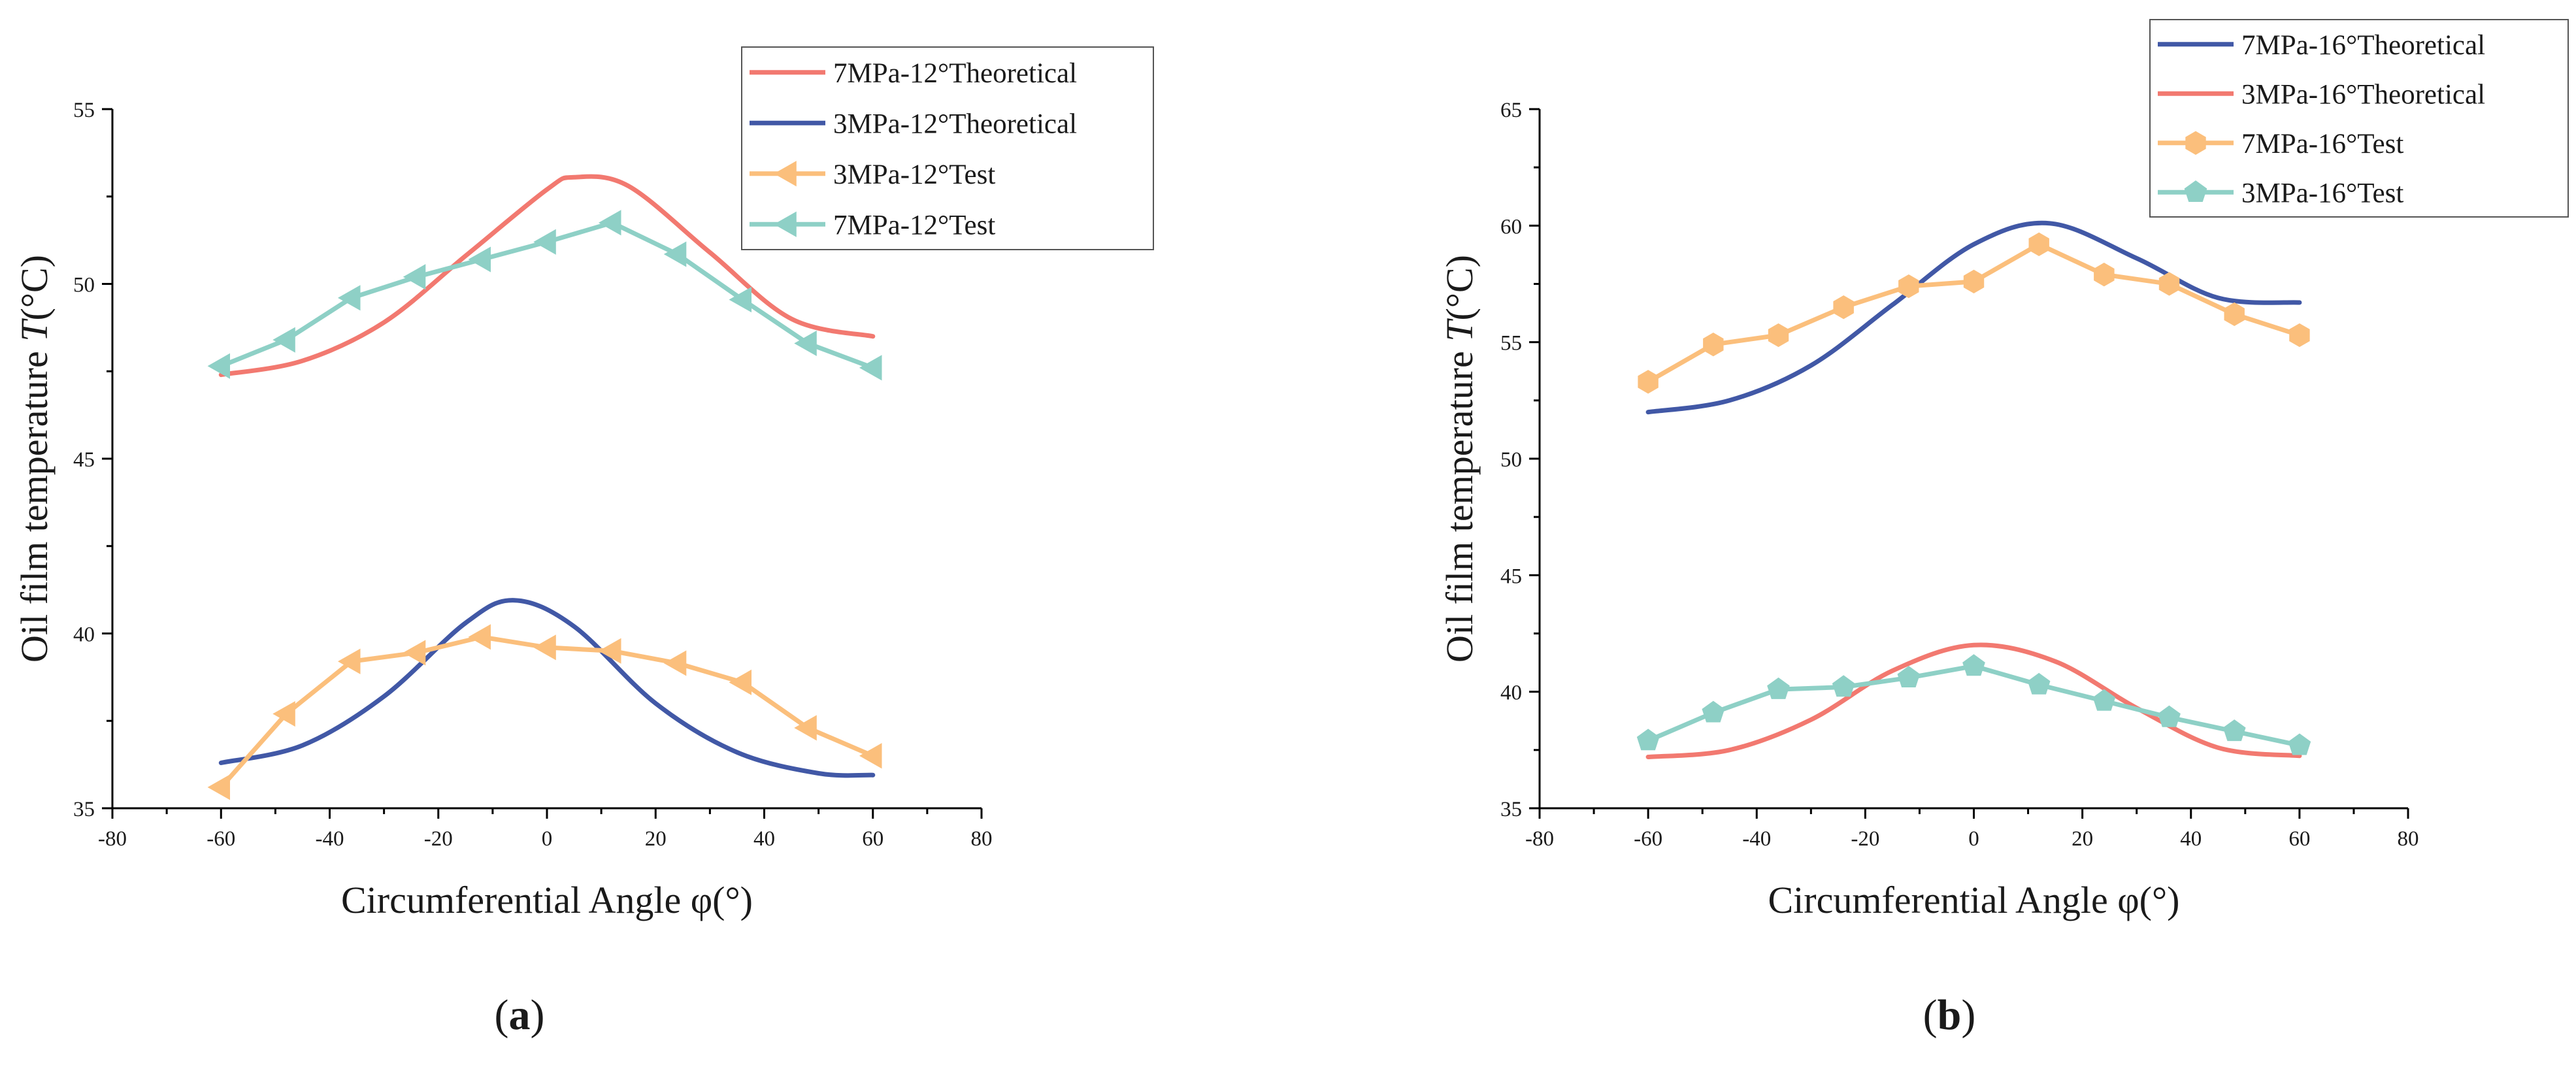  Describe the element at coordinates (520, 1015) in the screenshot. I see `panel-label: (a)` at that location.